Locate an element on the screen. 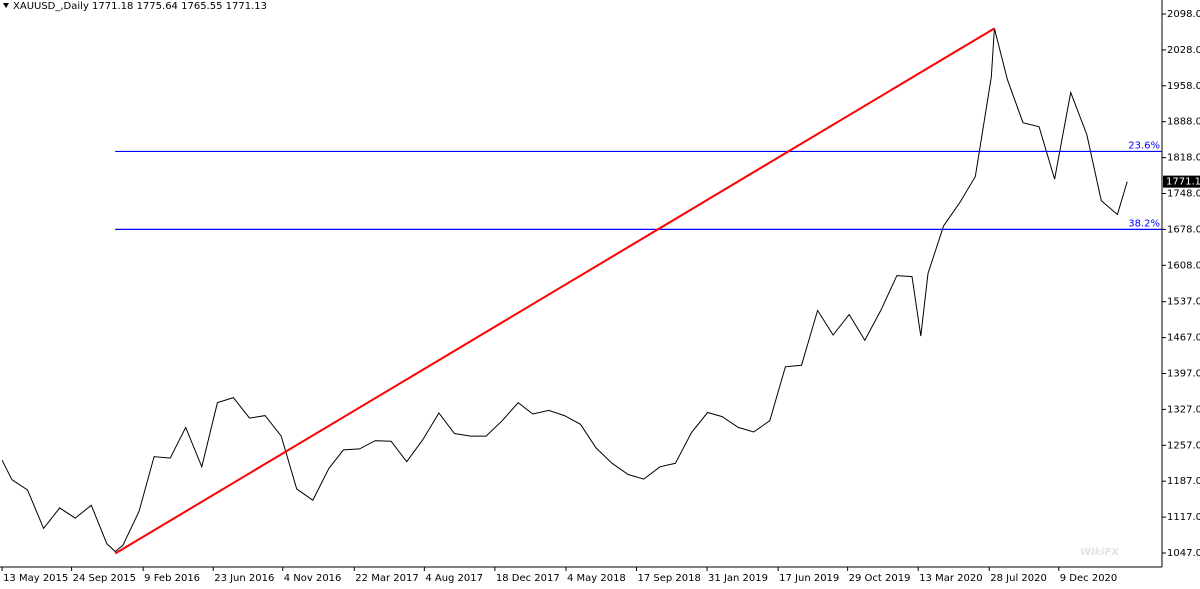 This screenshot has width=1200, height=589. fib-label: 38.2% is located at coordinates (1144, 223).